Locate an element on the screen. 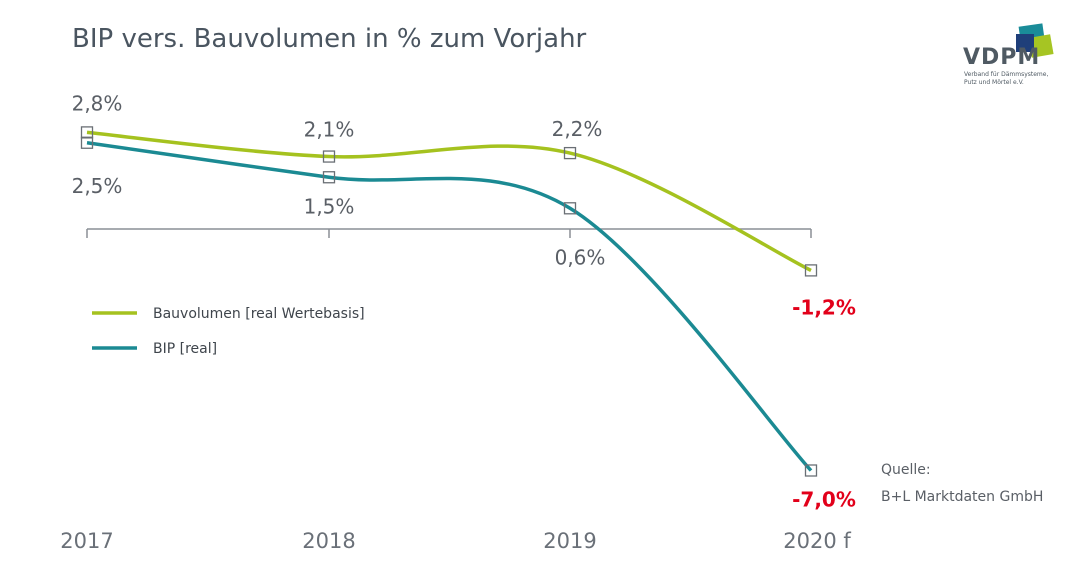 This screenshot has width=1080, height=562. data-label: -7,0% is located at coordinates (824, 500).